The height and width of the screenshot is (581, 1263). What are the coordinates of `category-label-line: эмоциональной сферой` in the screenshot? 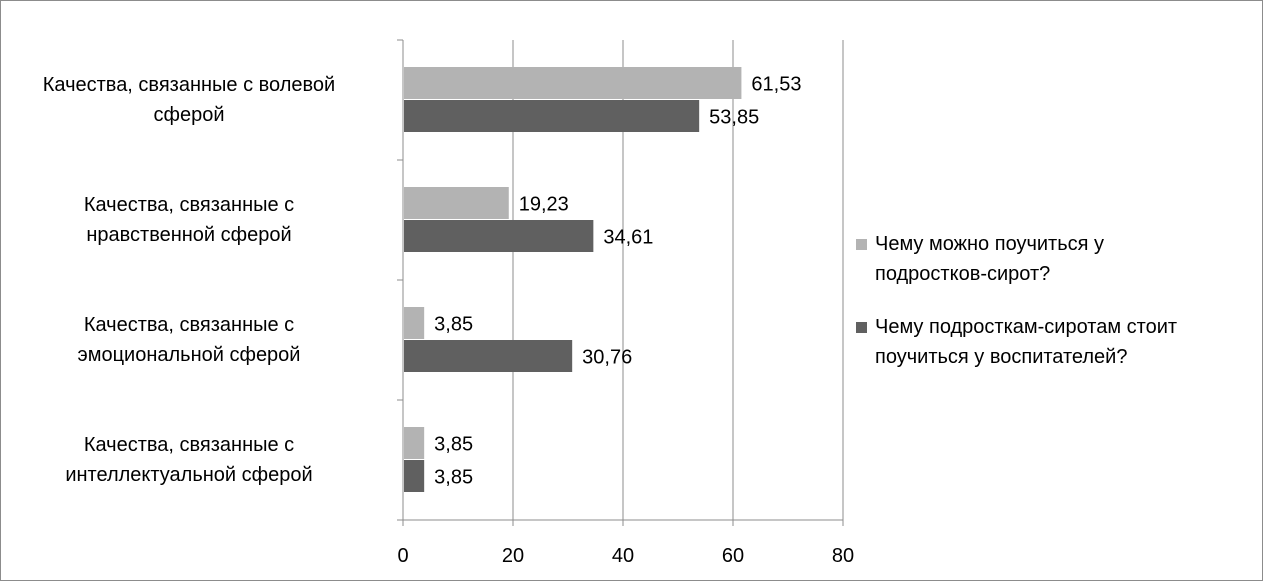 It's located at (189, 355).